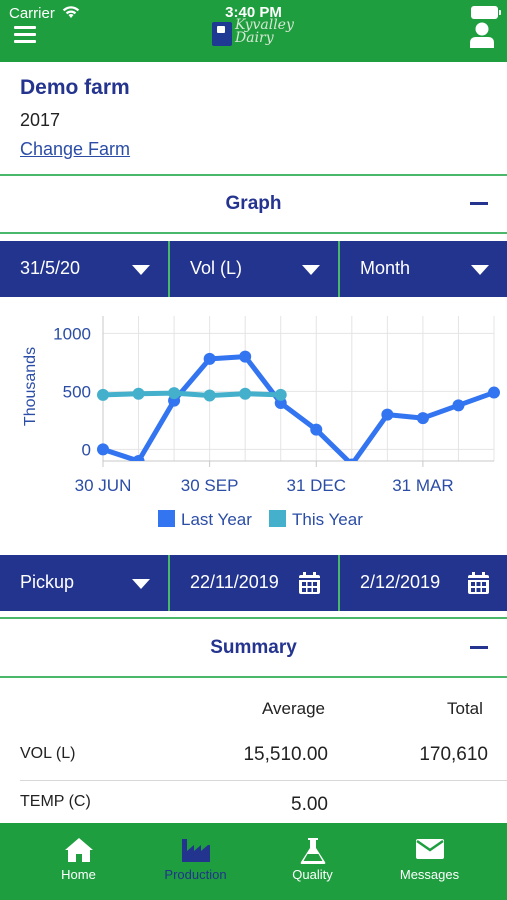  I want to click on factory-icon, so click(195, 850).